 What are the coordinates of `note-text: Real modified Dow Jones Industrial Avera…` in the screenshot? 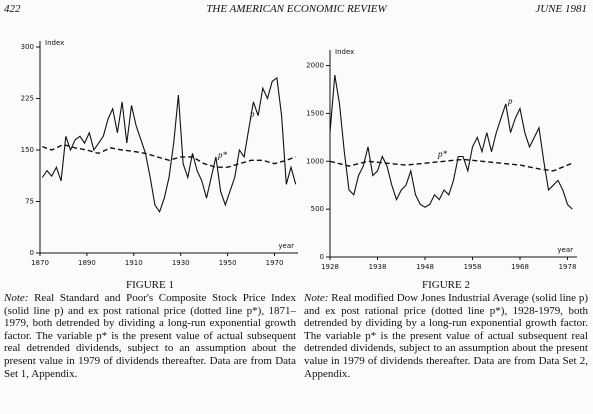 It's located at (446, 336).